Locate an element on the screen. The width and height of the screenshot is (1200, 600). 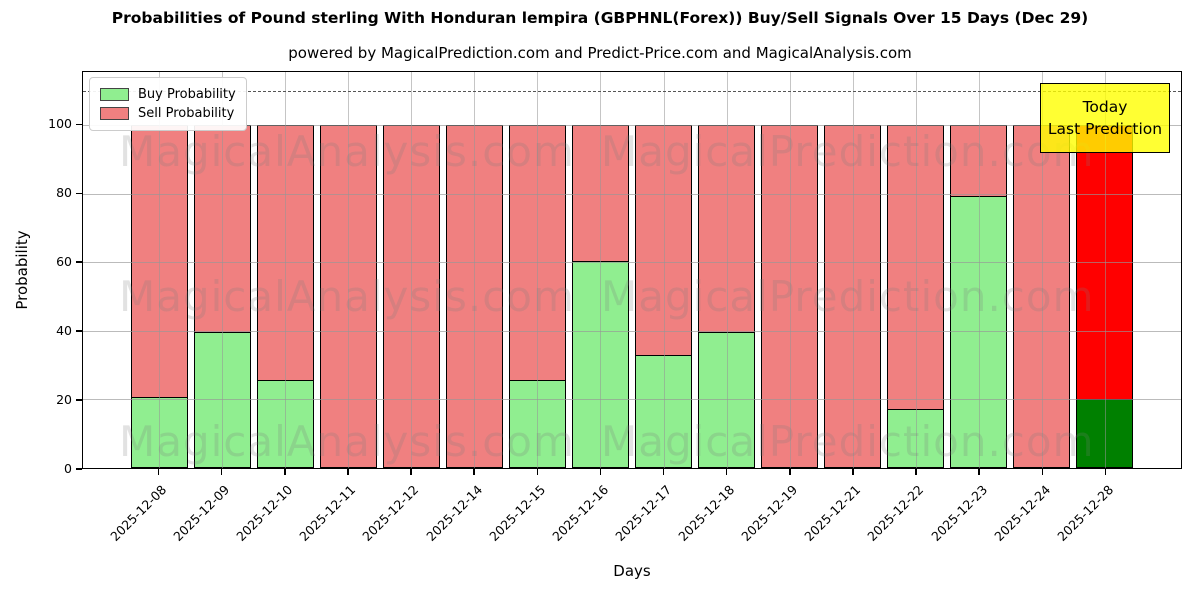
buy-swatch-icon is located at coordinates (114, 94).